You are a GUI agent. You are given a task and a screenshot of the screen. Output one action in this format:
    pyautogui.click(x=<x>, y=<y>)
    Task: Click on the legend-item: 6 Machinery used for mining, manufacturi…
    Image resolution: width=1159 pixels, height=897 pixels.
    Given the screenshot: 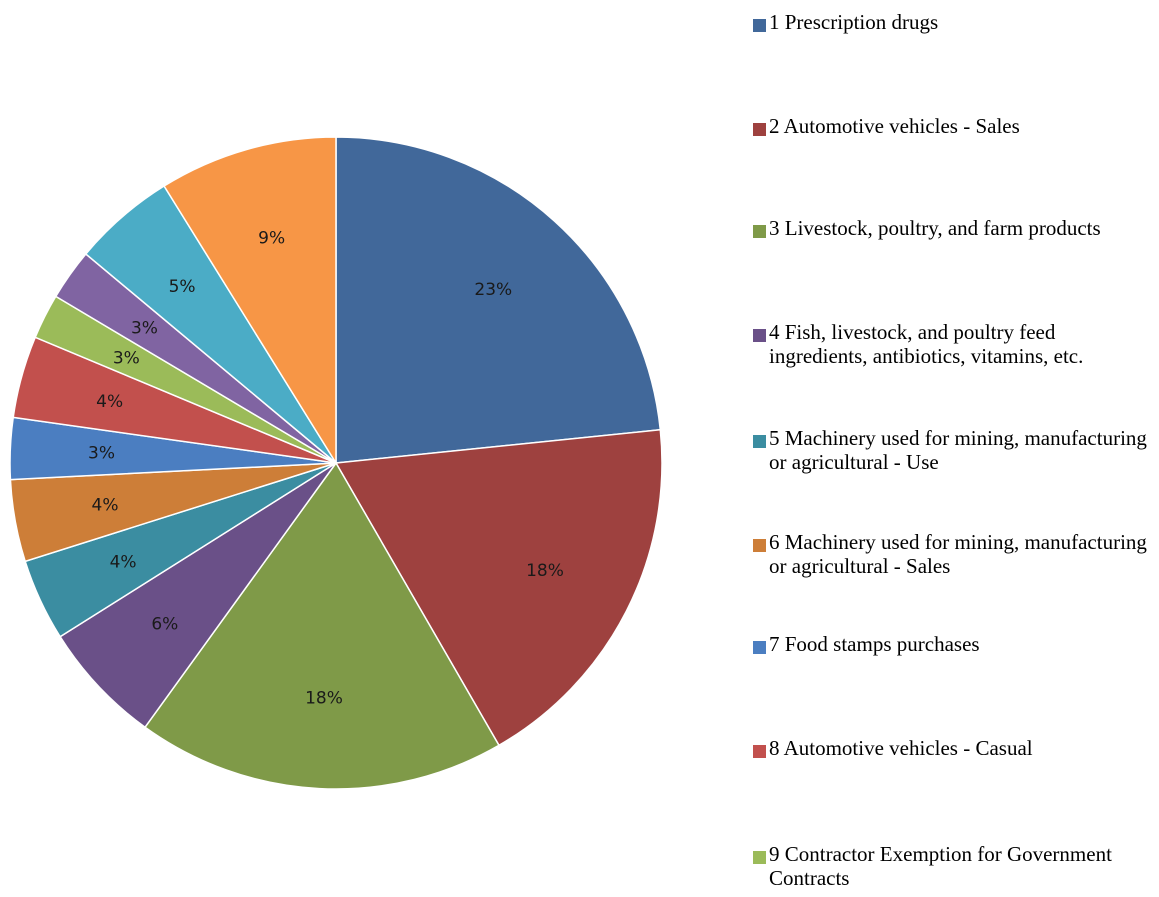 What is the action you would take?
    pyautogui.click(x=956, y=554)
    